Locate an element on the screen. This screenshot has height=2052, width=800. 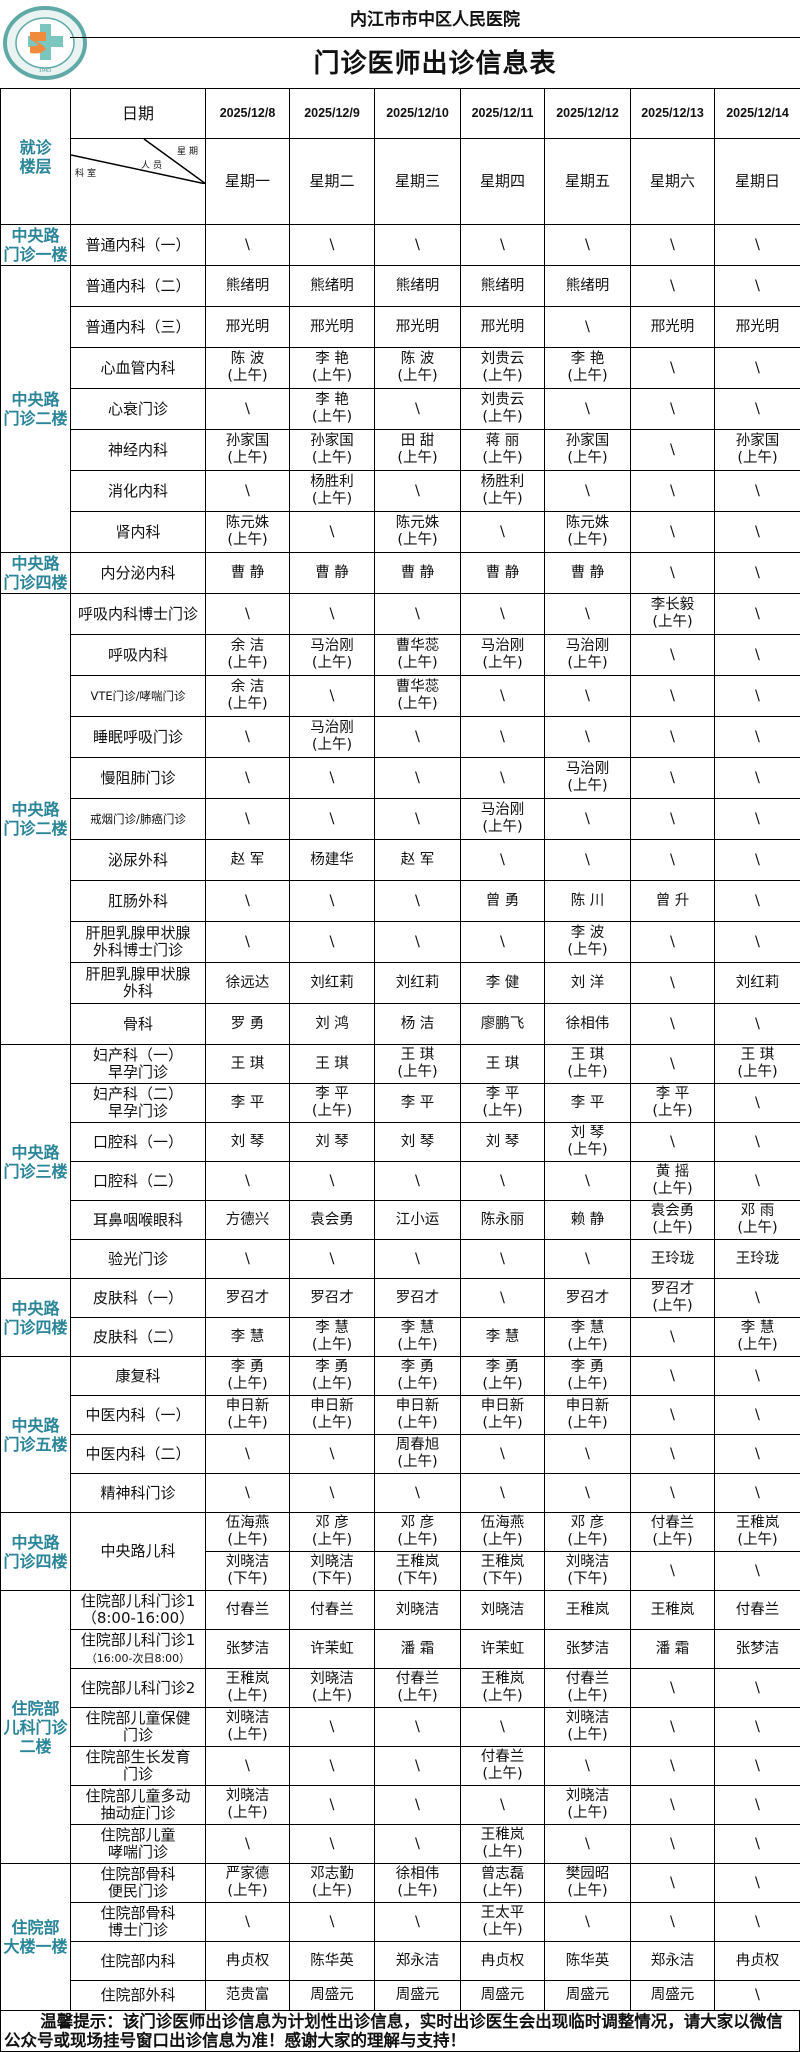
doctor-cell: 付春兰 (上午) is located at coordinates (673, 1532).